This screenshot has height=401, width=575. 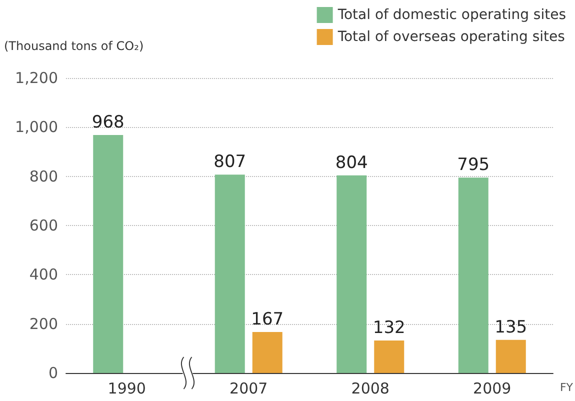 I want to click on x-tick-label: 2008, so click(x=370, y=389).